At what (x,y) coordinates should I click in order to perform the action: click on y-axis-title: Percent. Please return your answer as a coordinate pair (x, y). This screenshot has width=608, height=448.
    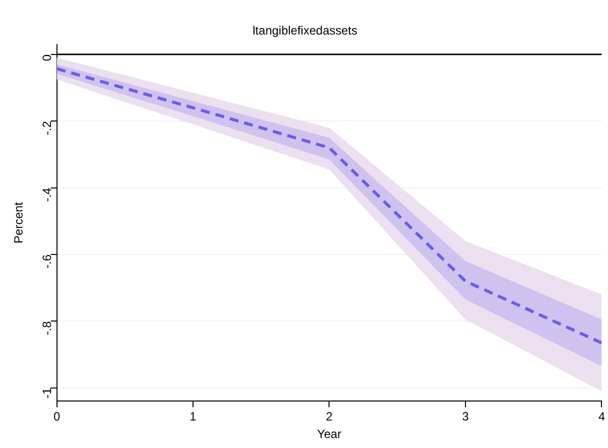
    Looking at the image, I should click on (19, 222).